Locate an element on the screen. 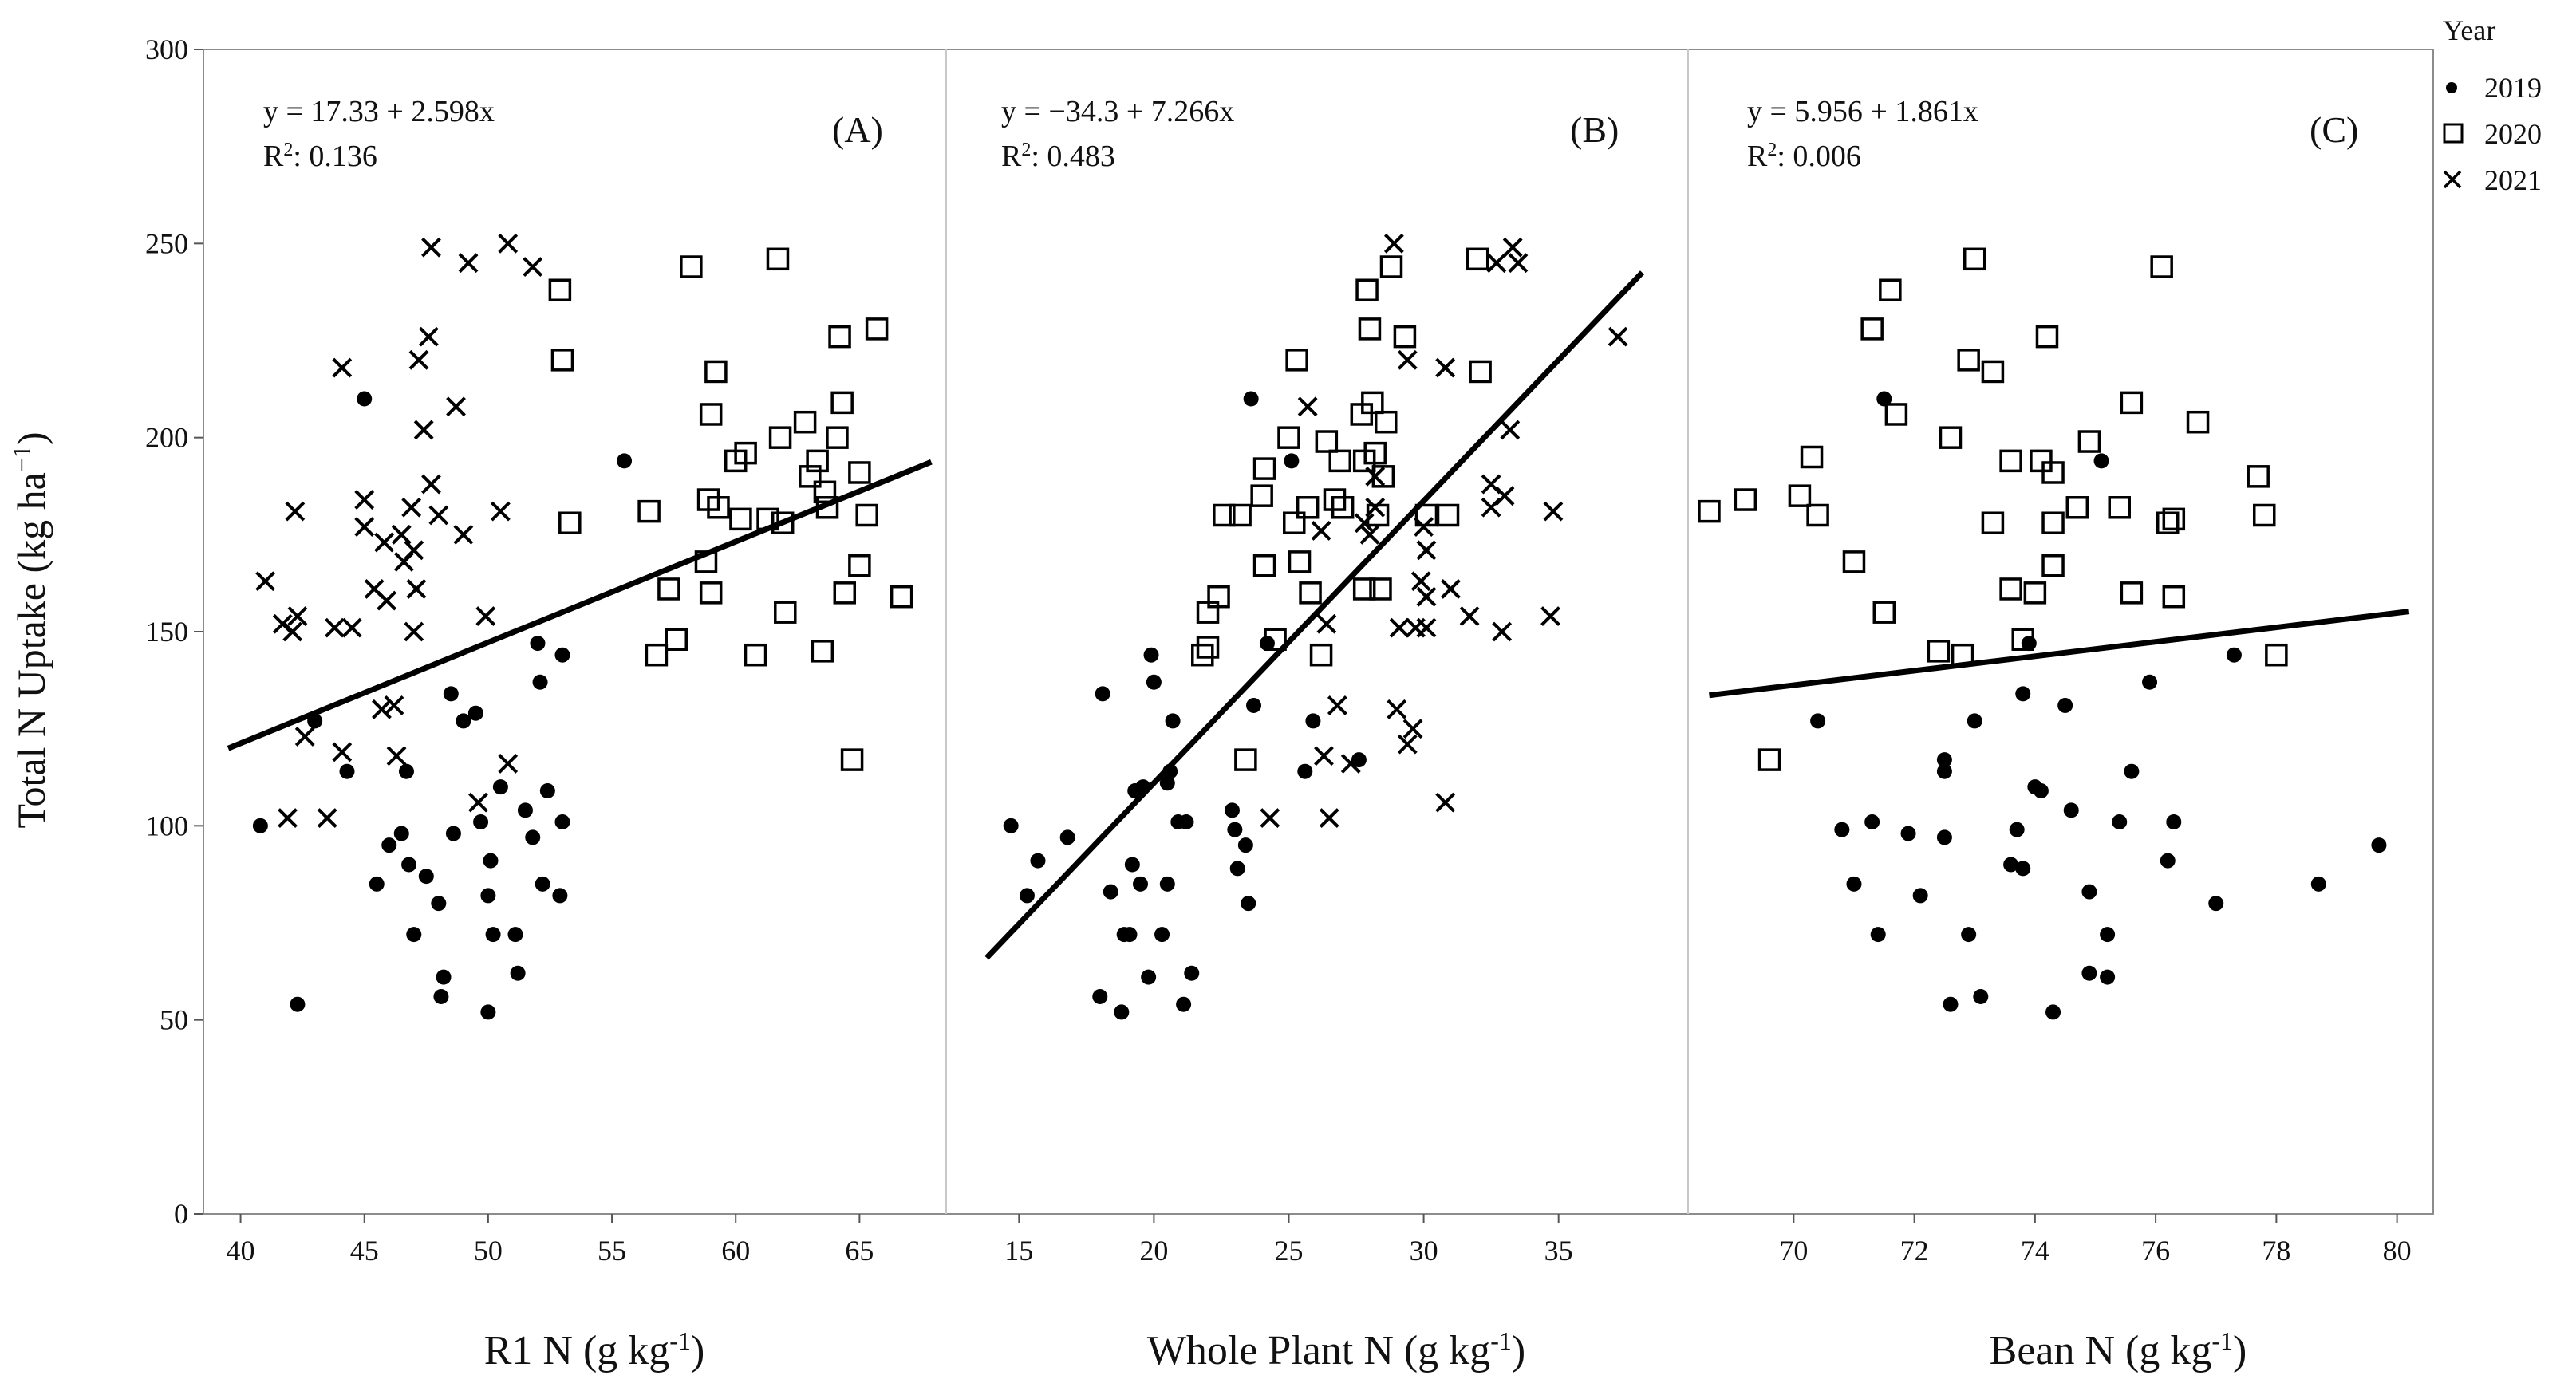  legend-marker-2021 is located at coordinates (2453, 179).